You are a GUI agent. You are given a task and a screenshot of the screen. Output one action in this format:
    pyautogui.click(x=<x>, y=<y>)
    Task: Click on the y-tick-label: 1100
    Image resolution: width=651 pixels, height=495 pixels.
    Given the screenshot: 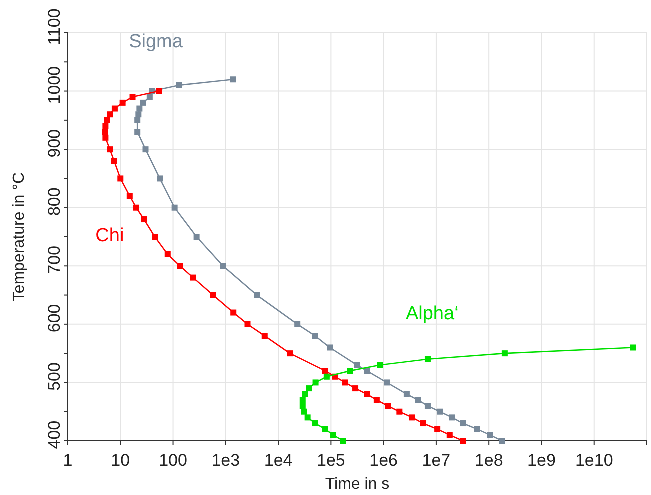 What is the action you would take?
    pyautogui.click(x=54, y=27)
    